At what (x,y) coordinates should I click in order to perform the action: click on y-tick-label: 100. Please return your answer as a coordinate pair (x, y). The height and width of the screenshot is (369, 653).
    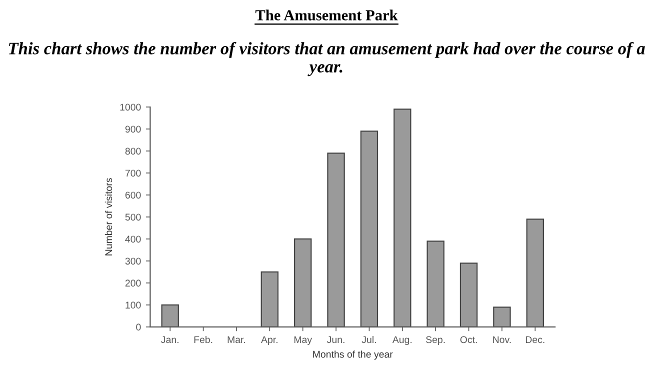
    Looking at the image, I should click on (133, 305).